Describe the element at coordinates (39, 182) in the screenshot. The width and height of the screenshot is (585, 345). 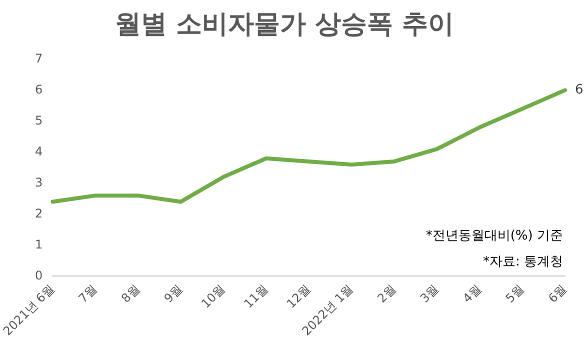
I see `y-tick-label: 3` at that location.